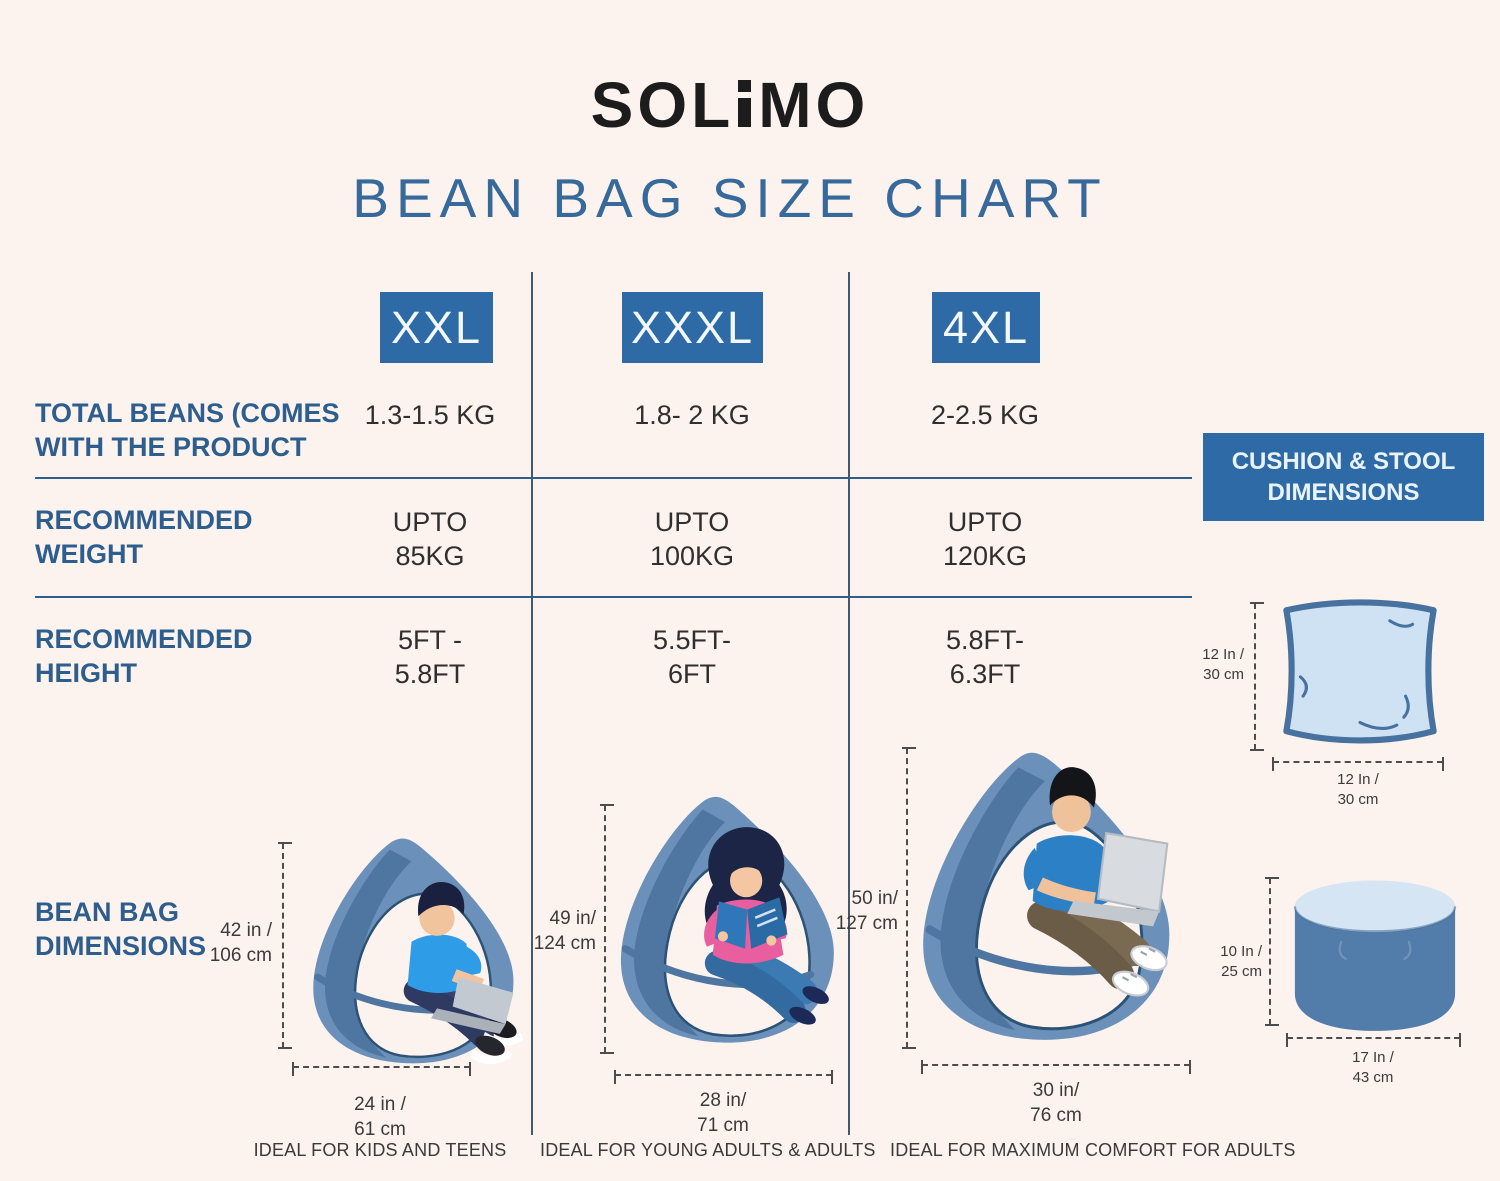 Image resolution: width=1500 pixels, height=1181 pixels. I want to click on fourxl-height-dimension-label: 50 in/127 cm, so click(866, 911).